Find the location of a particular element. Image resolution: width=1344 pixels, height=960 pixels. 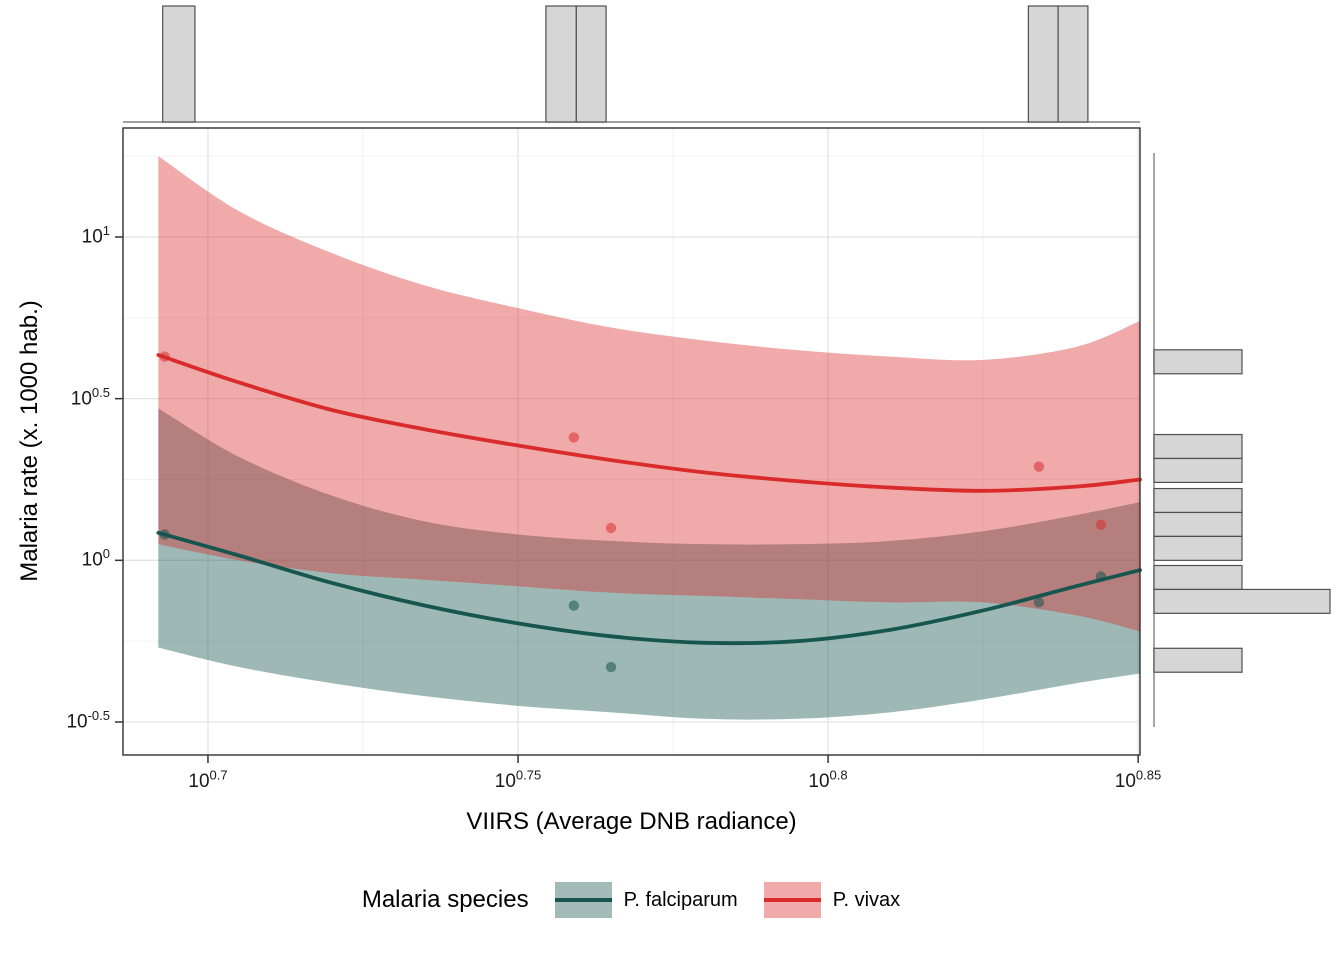

x-tick-label: 100.75 is located at coordinates (518, 780).